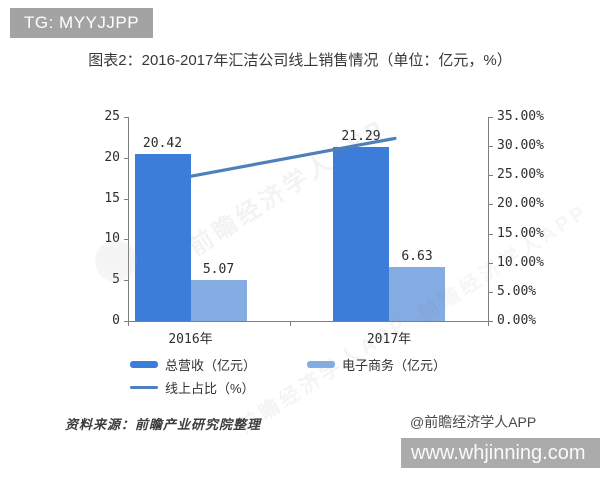  I want to click on legend-label: 电子商务（亿元）, so click(394, 365).